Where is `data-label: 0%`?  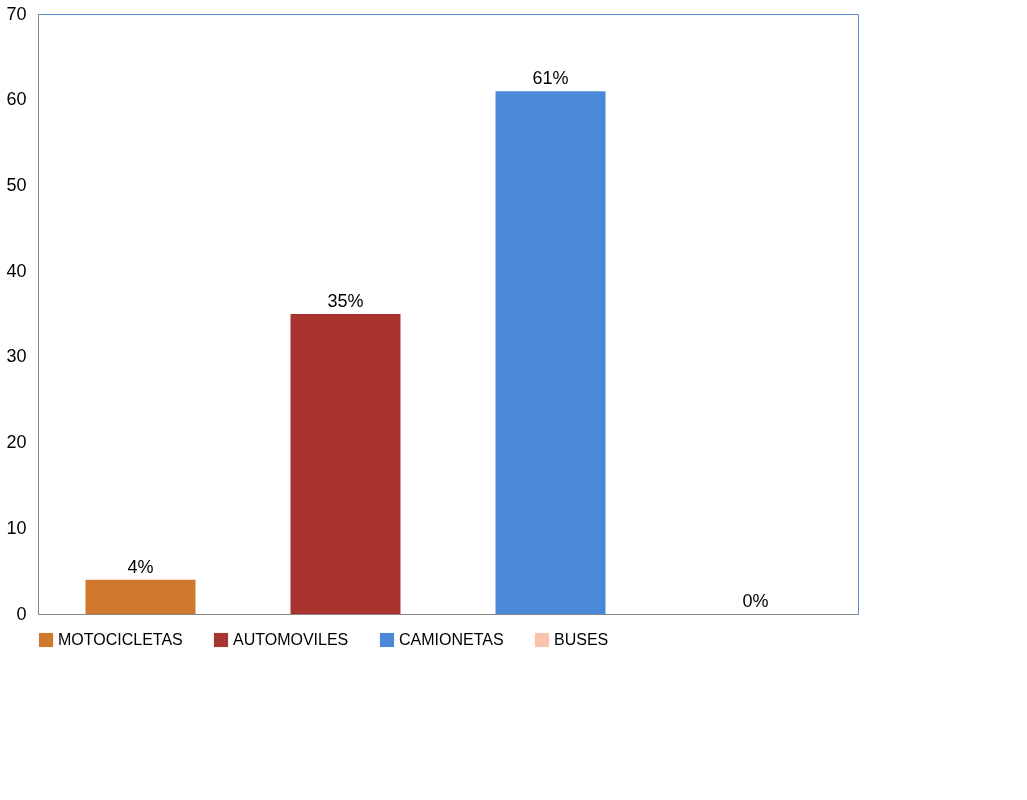
data-label: 0% is located at coordinates (755, 601).